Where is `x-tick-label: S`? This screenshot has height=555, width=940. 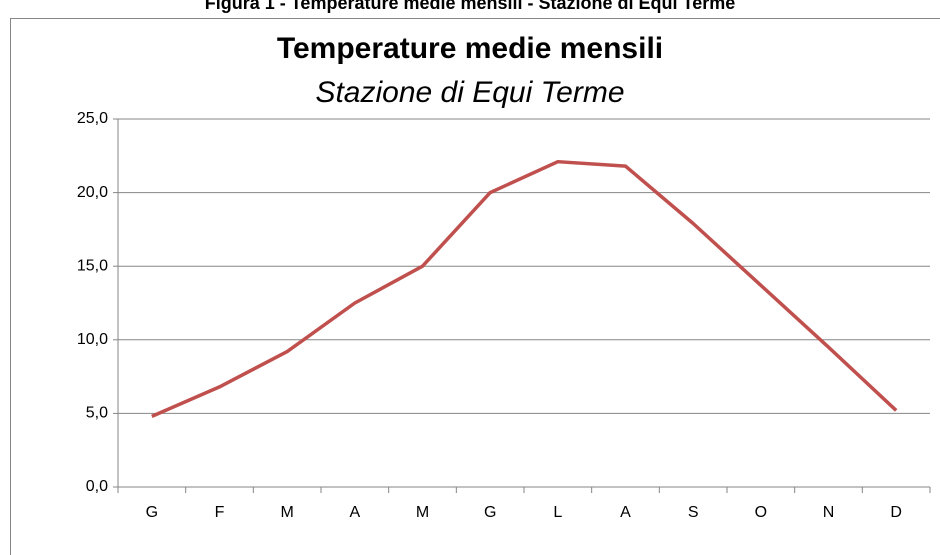 x-tick-label: S is located at coordinates (693, 512).